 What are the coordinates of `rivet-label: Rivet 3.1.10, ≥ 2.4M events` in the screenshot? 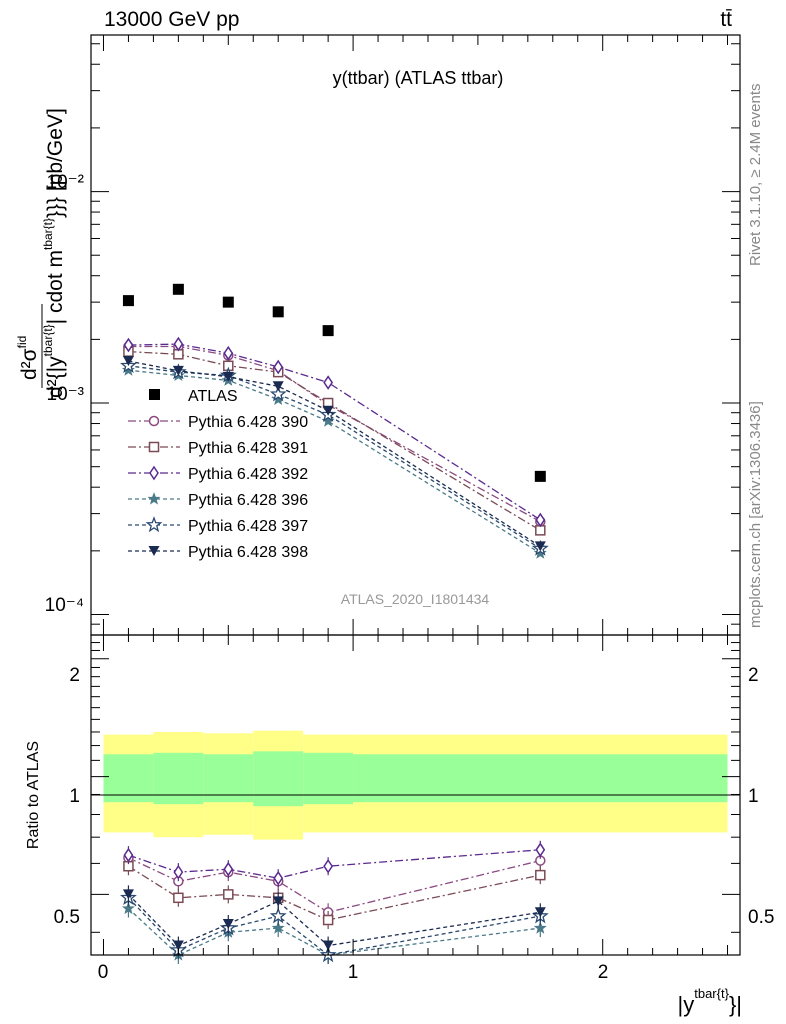 It's located at (755, 175).